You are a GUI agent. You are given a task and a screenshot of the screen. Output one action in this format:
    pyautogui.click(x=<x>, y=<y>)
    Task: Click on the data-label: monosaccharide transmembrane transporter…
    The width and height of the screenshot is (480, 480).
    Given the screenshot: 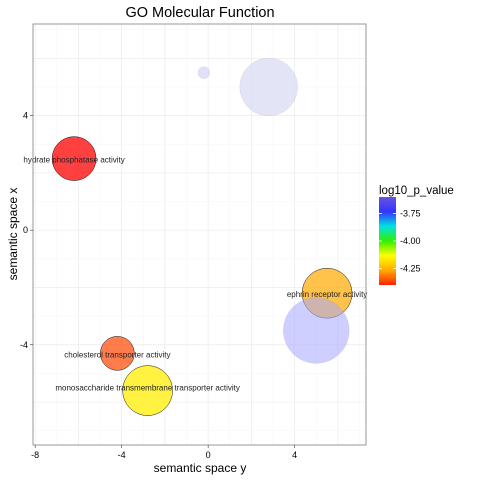 What is the action you would take?
    pyautogui.click(x=147, y=388)
    